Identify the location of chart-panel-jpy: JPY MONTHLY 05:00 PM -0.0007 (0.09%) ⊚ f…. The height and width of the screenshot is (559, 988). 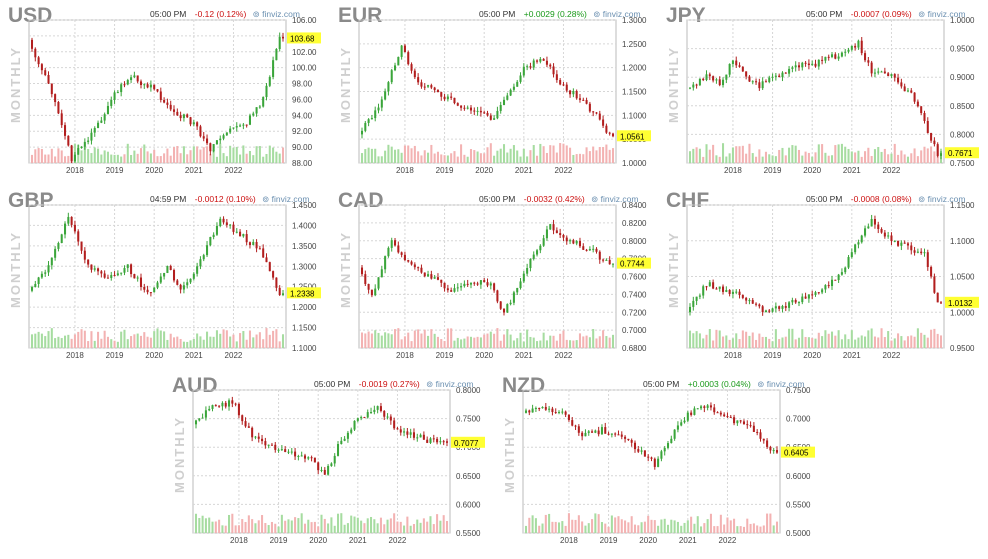
(820, 94).